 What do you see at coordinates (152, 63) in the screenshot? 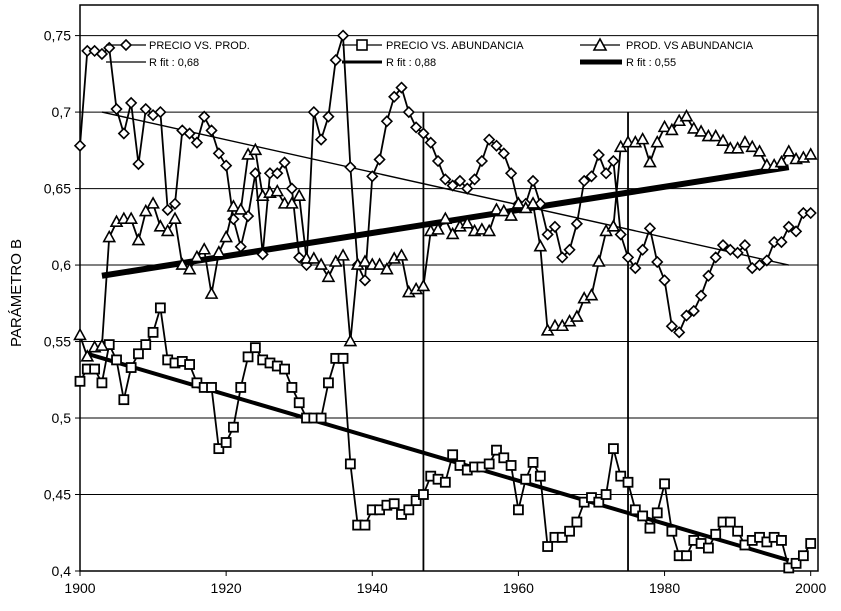
I see `legend-entry-rfit-068: R fit : 0,68` at bounding box center [152, 63].